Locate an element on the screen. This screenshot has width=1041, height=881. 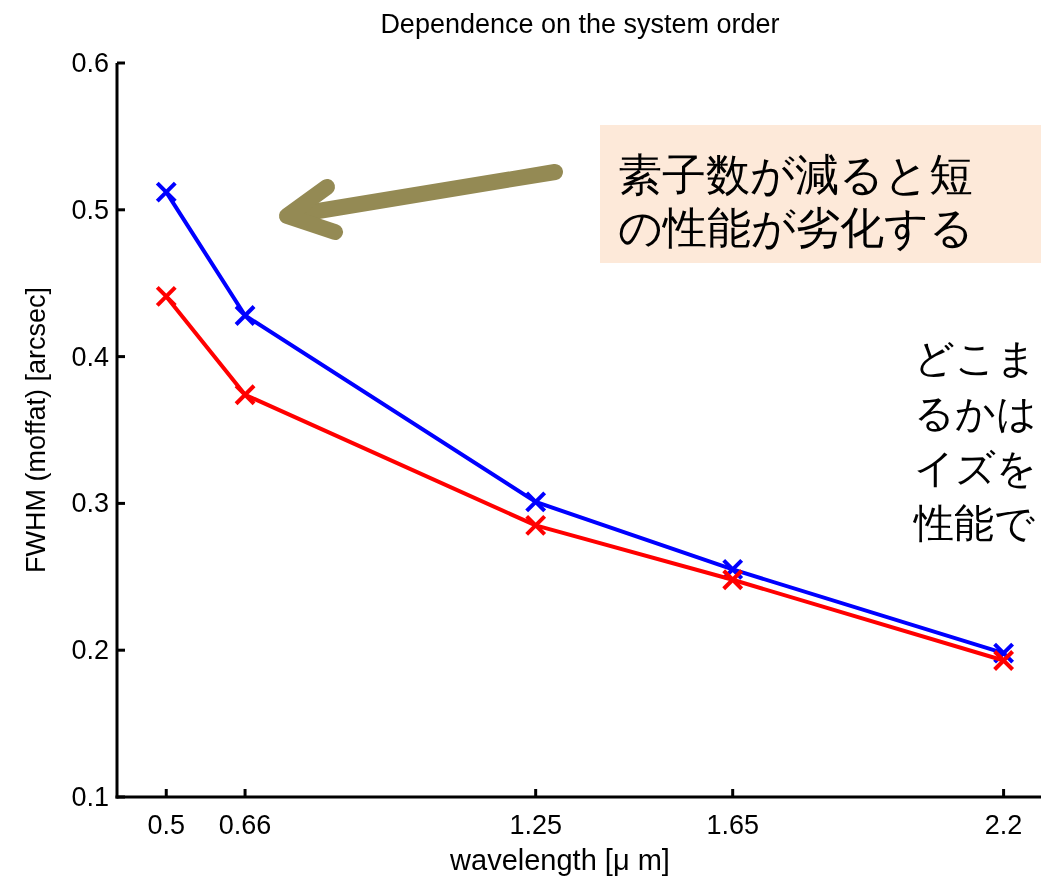
x-tick-label: 1.25 is located at coordinates (535, 825).